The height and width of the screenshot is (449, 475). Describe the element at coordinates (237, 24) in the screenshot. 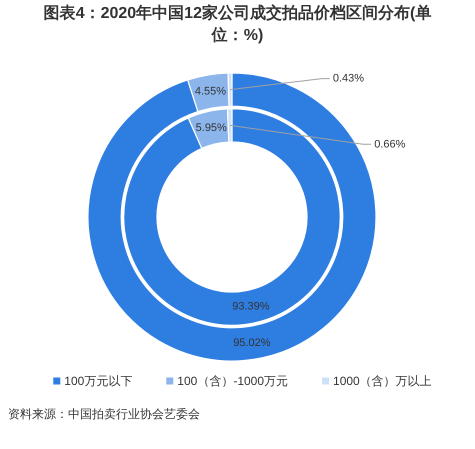

I see `chart-title: 图表4：2020年中国12家公司成交拍品价档区间分布(单位：%)` at that location.